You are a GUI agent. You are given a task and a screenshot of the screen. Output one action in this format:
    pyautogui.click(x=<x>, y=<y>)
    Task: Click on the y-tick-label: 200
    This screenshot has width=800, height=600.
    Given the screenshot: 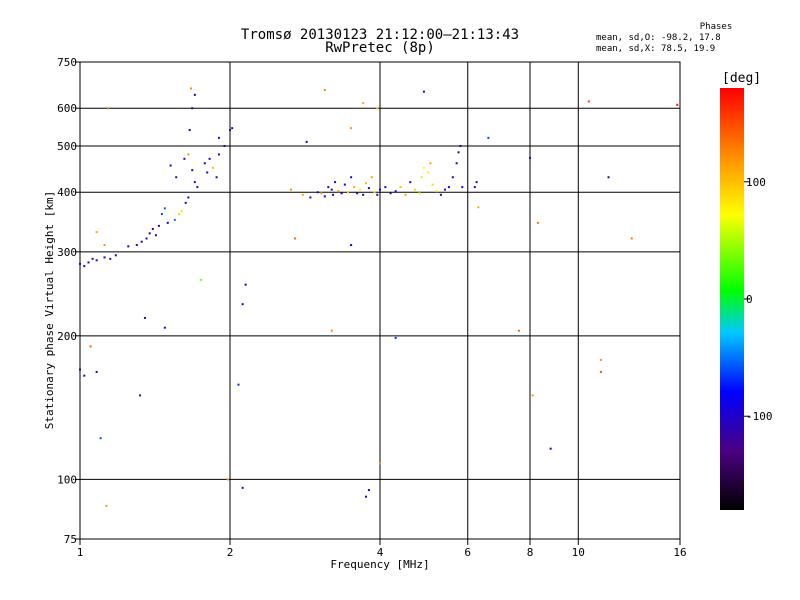 What is the action you would take?
    pyautogui.click(x=67, y=336)
    